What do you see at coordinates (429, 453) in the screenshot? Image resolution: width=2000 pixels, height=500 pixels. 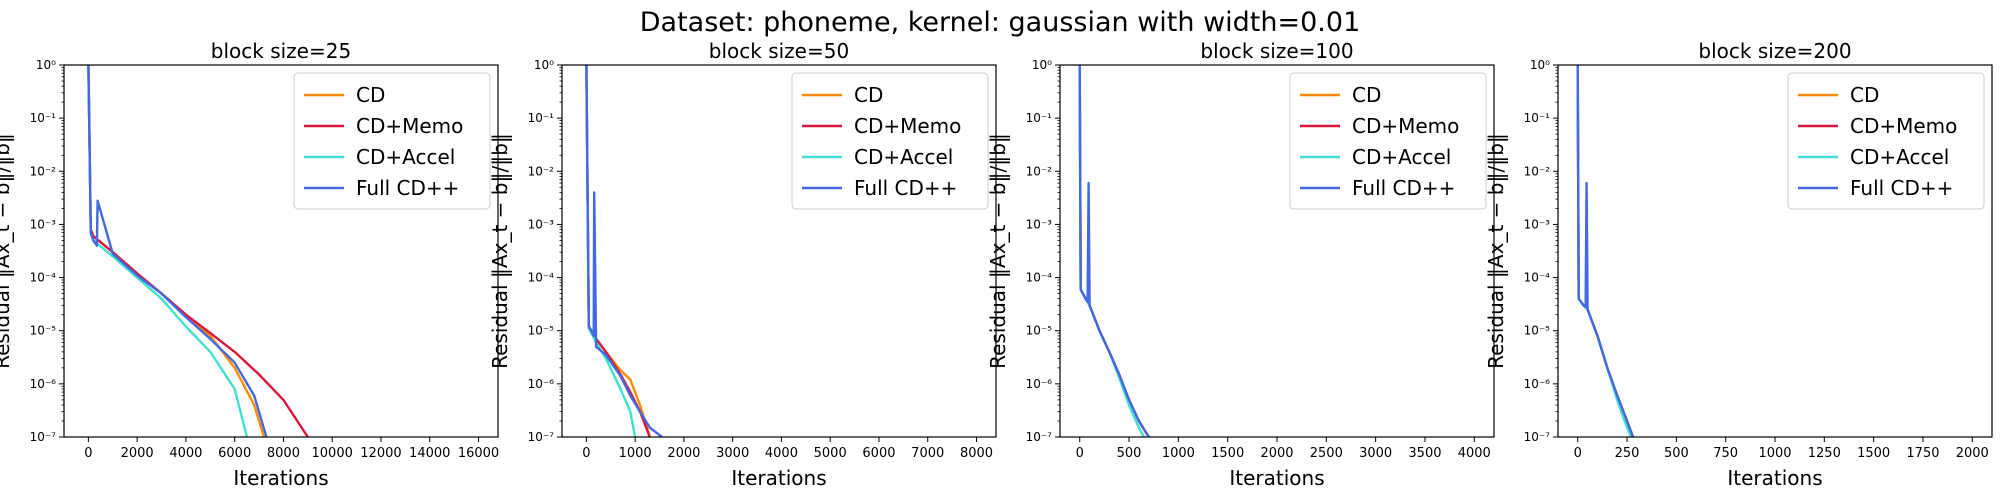 I see `x-tick-label: 14000` at bounding box center [429, 453].